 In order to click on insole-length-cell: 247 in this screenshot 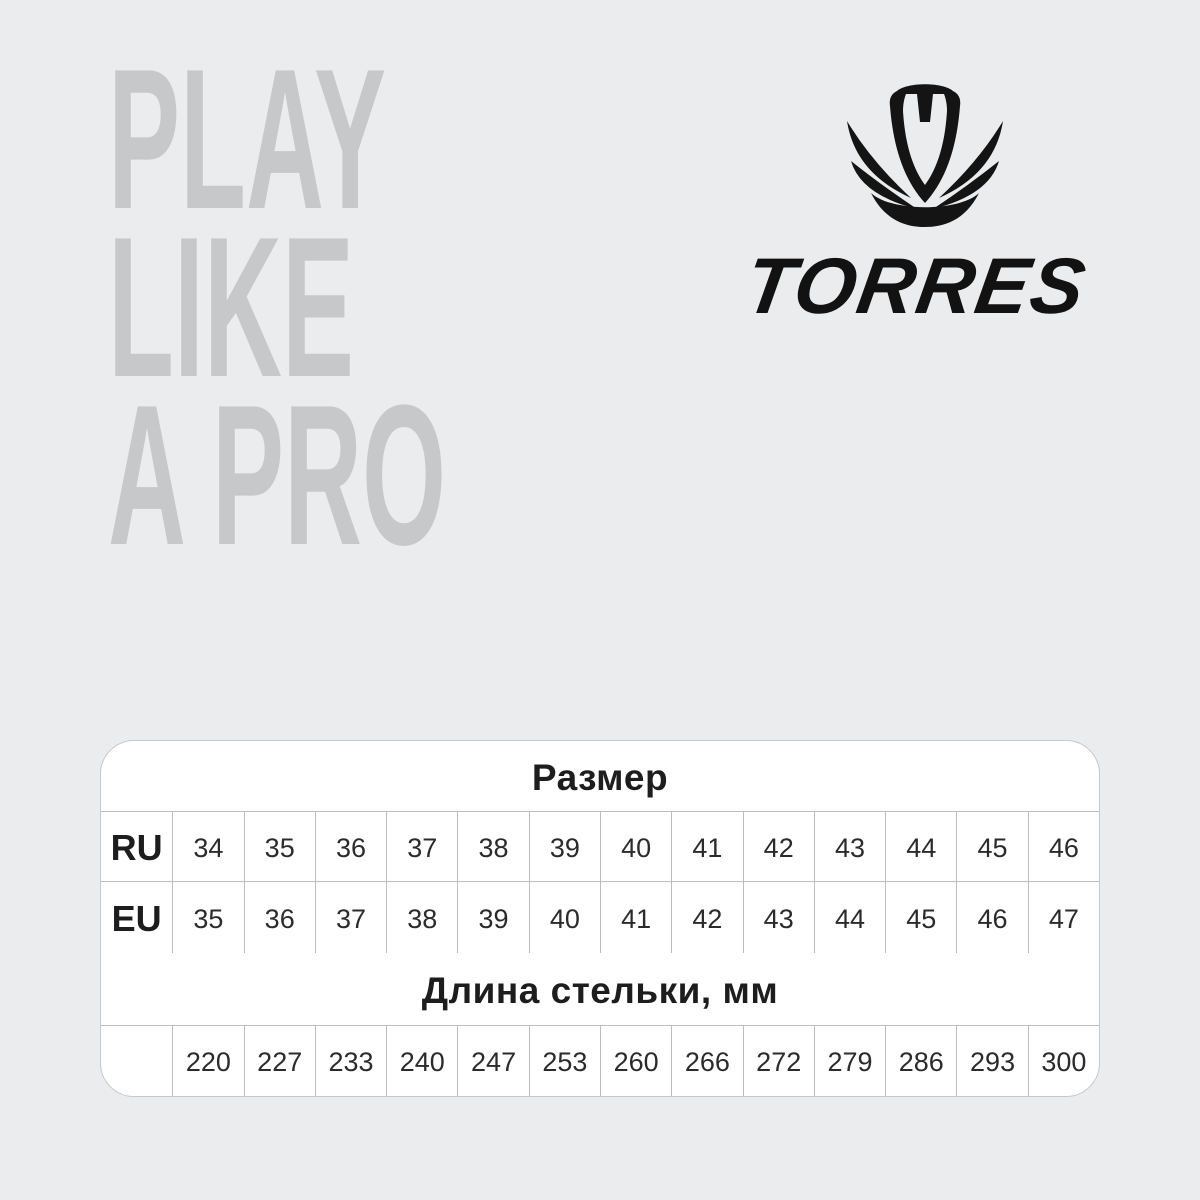, I will do `click(492, 1061)`.